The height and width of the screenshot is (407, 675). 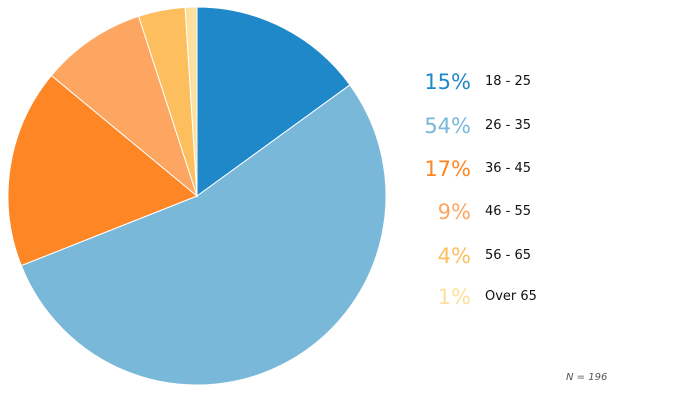 I want to click on legend-item-18-25: 15% 18 - 25, so click(x=535, y=82).